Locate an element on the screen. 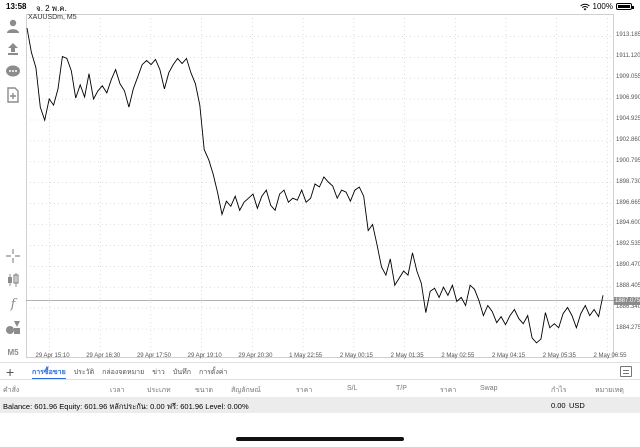 The width and height of the screenshot is (640, 447). currency-label: USD is located at coordinates (577, 405).